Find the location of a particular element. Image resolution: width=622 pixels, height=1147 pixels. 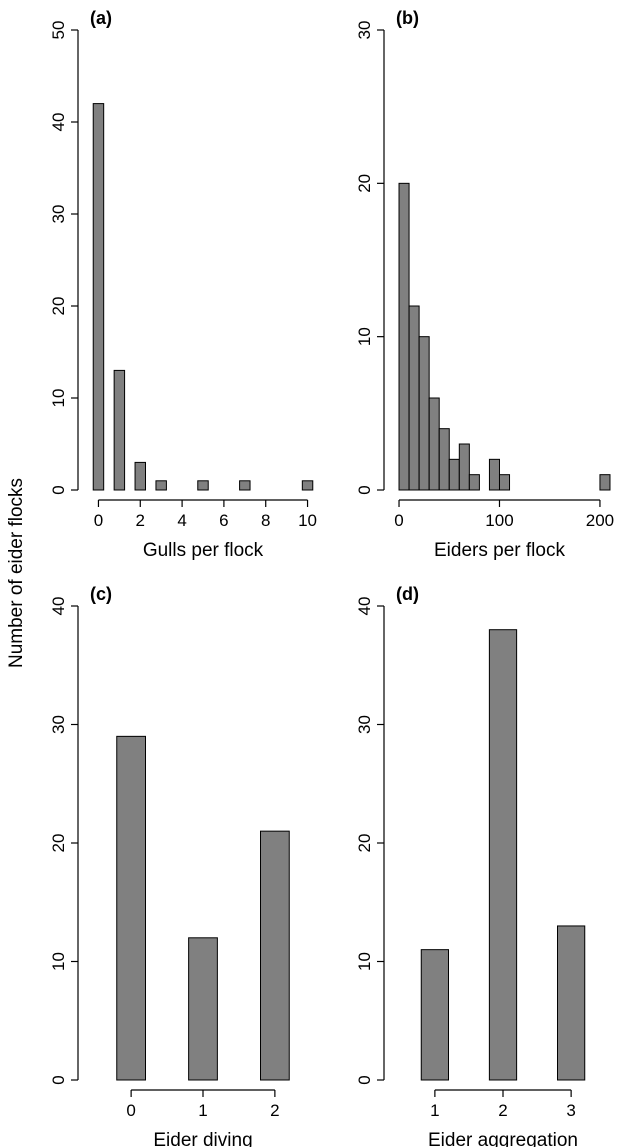

x-axis-label: Eider diving is located at coordinates (202, 1138).